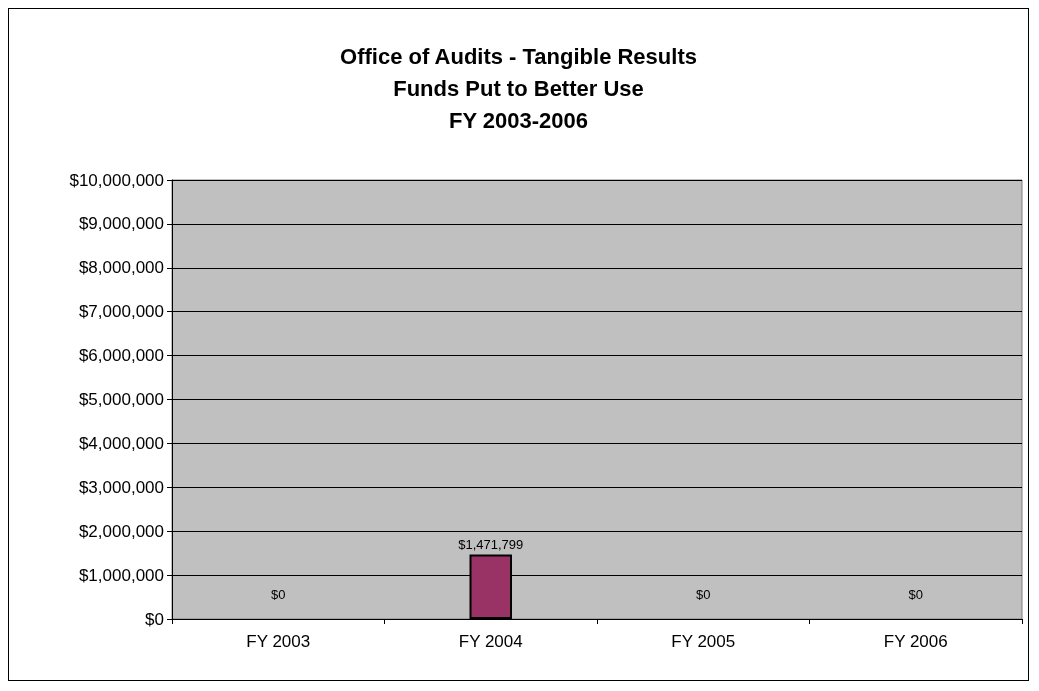 The height and width of the screenshot is (691, 1039). Describe the element at coordinates (121, 399) in the screenshot. I see `y-tick-label: $5,000,000` at that location.